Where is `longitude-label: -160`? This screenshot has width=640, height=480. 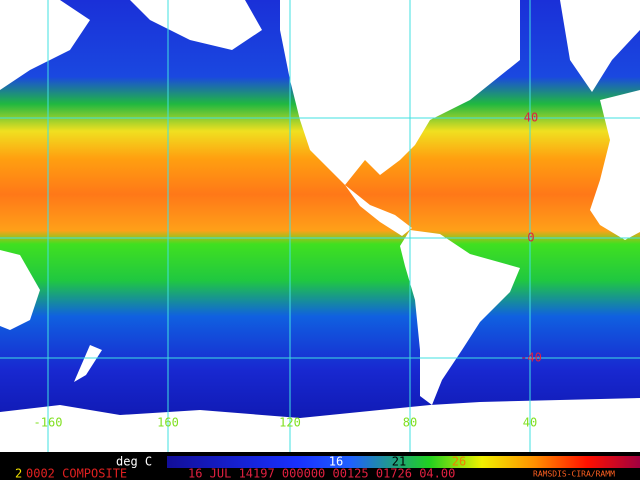 longitude-label: -160 is located at coordinates (48, 423).